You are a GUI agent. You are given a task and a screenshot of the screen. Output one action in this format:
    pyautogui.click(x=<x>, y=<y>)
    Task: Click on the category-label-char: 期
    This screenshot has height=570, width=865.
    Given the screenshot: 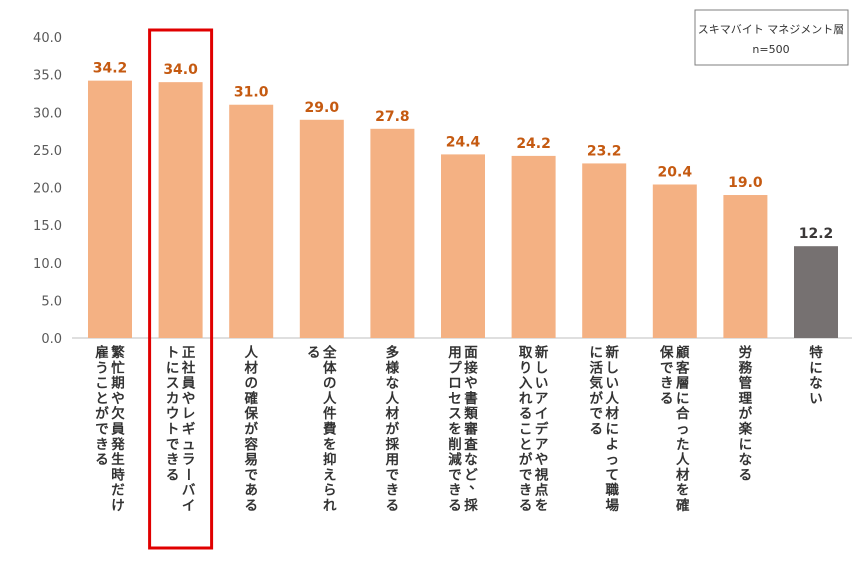 What is the action you would take?
    pyautogui.click(x=118, y=384)
    